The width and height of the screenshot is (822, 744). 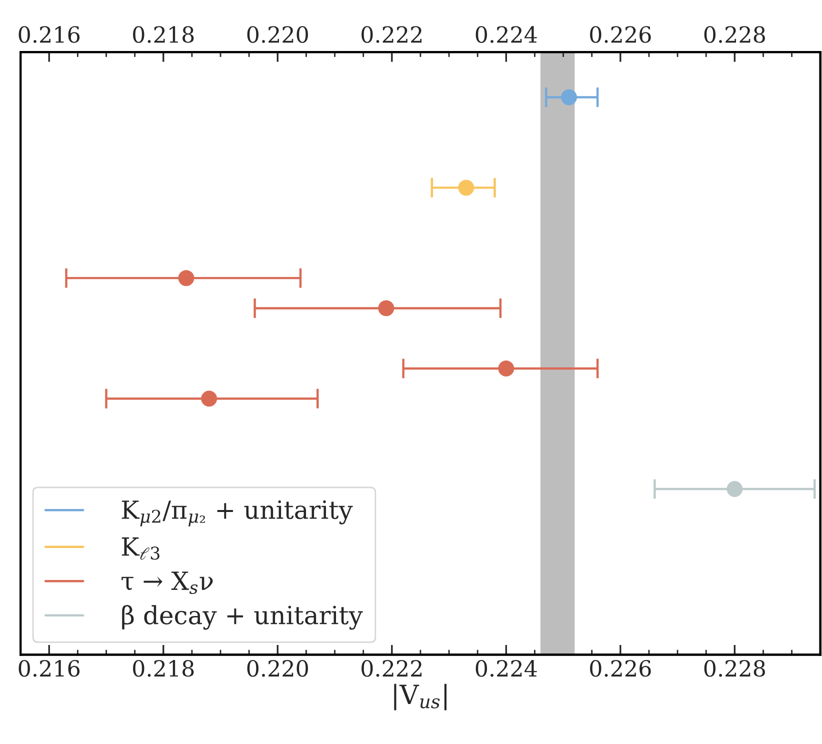 What do you see at coordinates (620, 668) in the screenshot?
I see `x-tick-label: 0.226` at bounding box center [620, 668].